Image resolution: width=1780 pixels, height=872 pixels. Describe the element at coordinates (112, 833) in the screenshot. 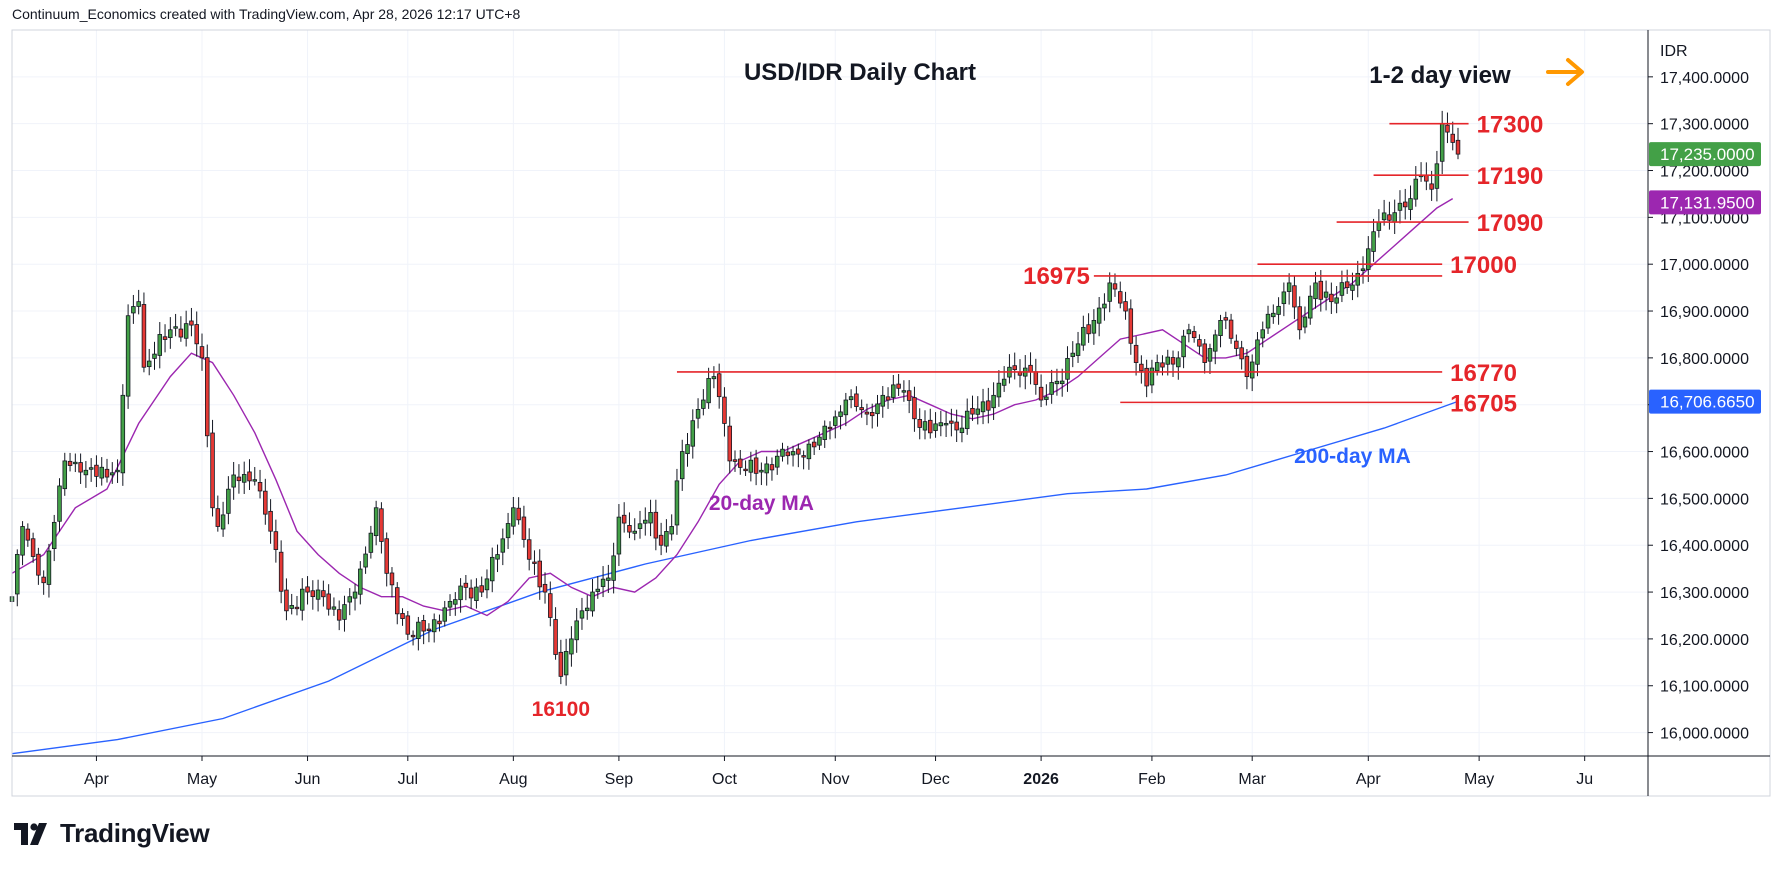

I see `tradingview-logo: TradingView` at that location.